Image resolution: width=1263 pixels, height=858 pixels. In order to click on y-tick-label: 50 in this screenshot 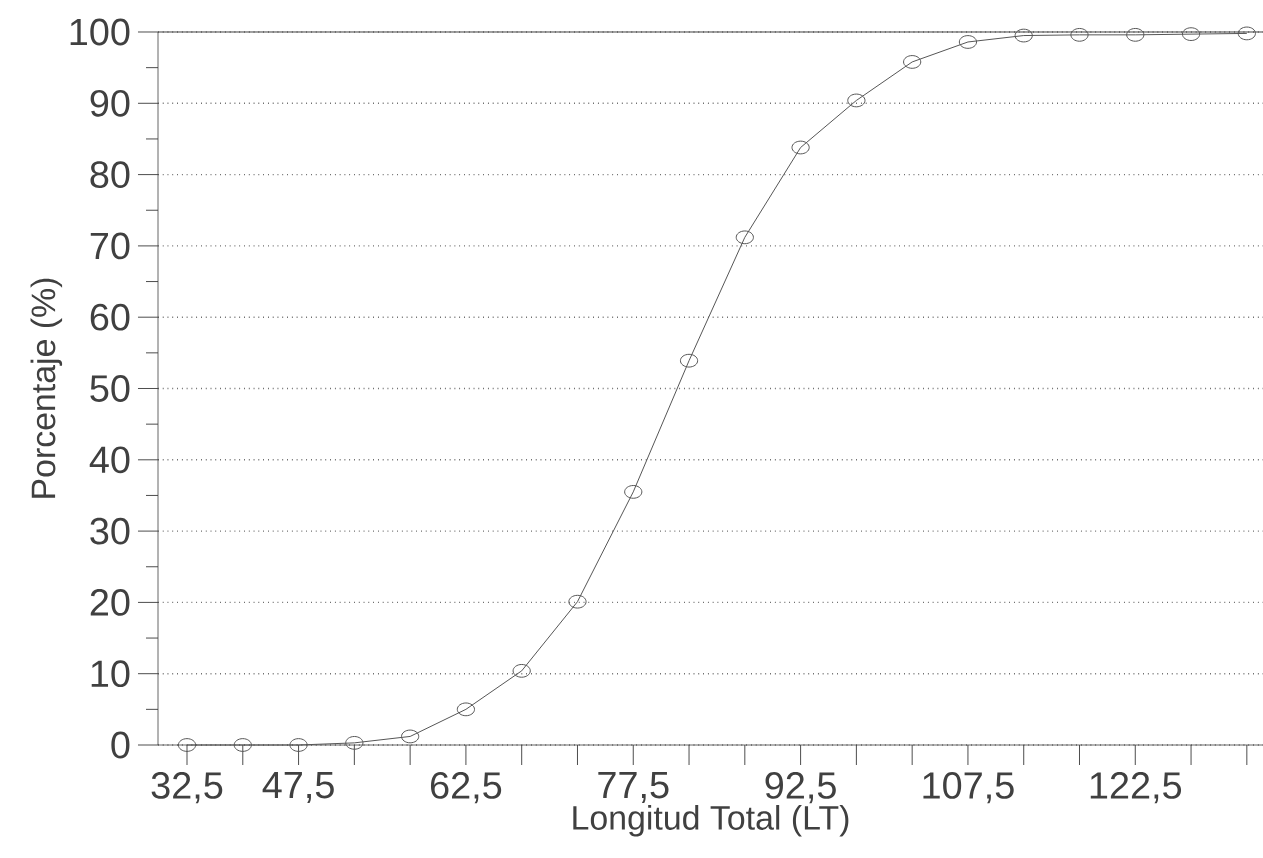, I will do `click(110, 388)`.